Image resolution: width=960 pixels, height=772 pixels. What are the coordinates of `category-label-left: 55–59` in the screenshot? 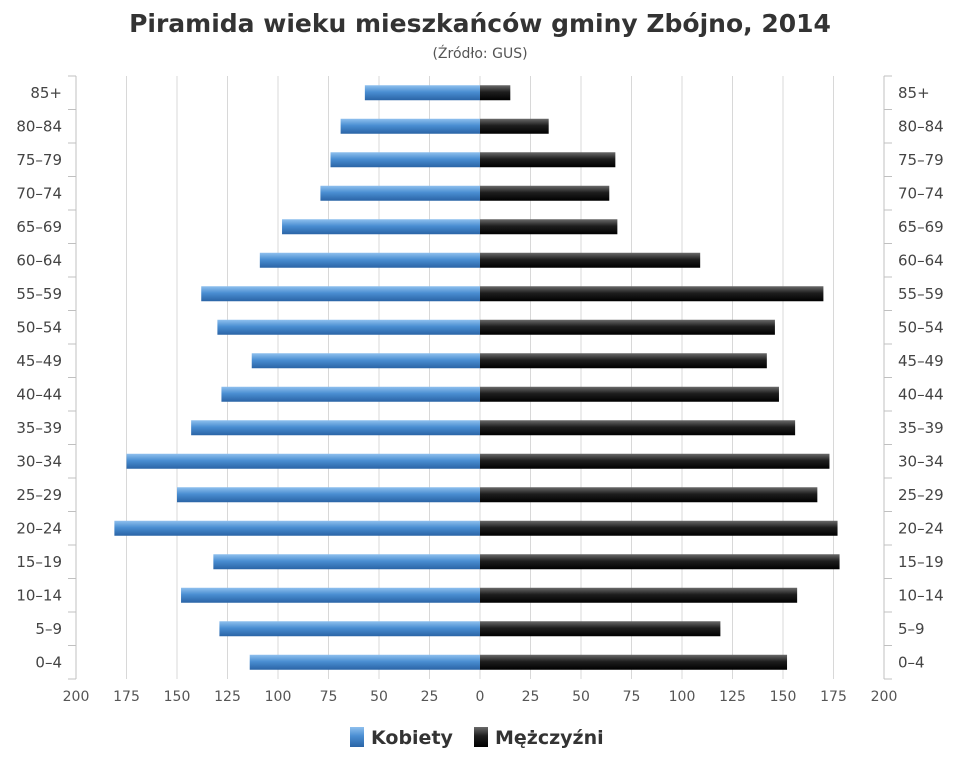 It's located at (39, 294).